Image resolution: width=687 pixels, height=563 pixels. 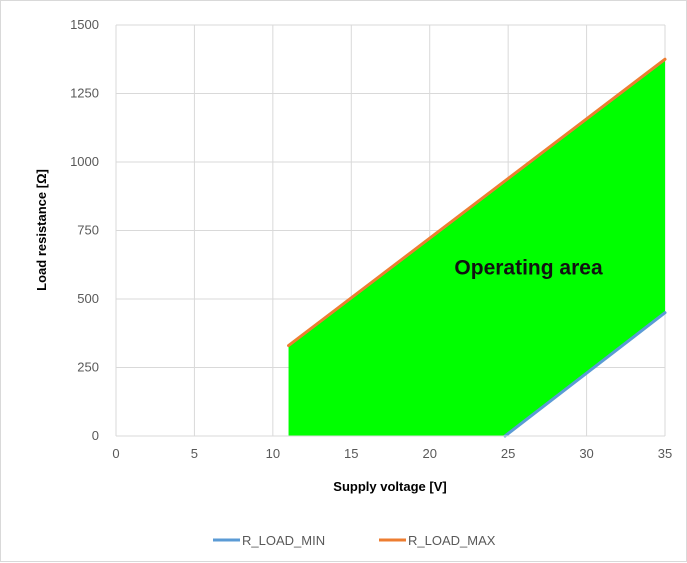 I want to click on legend-label: R_LOAD_MIN, so click(x=283, y=540).